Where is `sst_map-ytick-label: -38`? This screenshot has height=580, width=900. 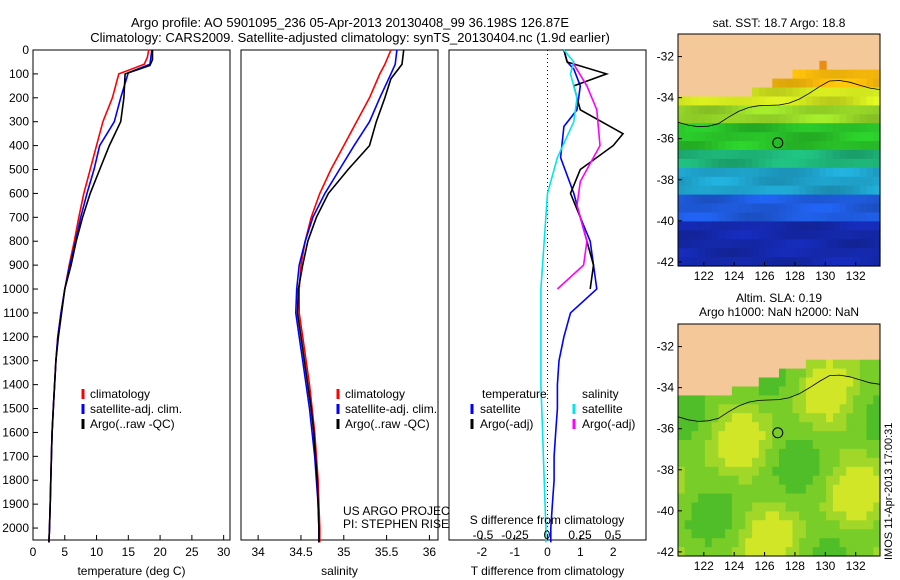 sst_map-ytick-label: -38 is located at coordinates (666, 180).